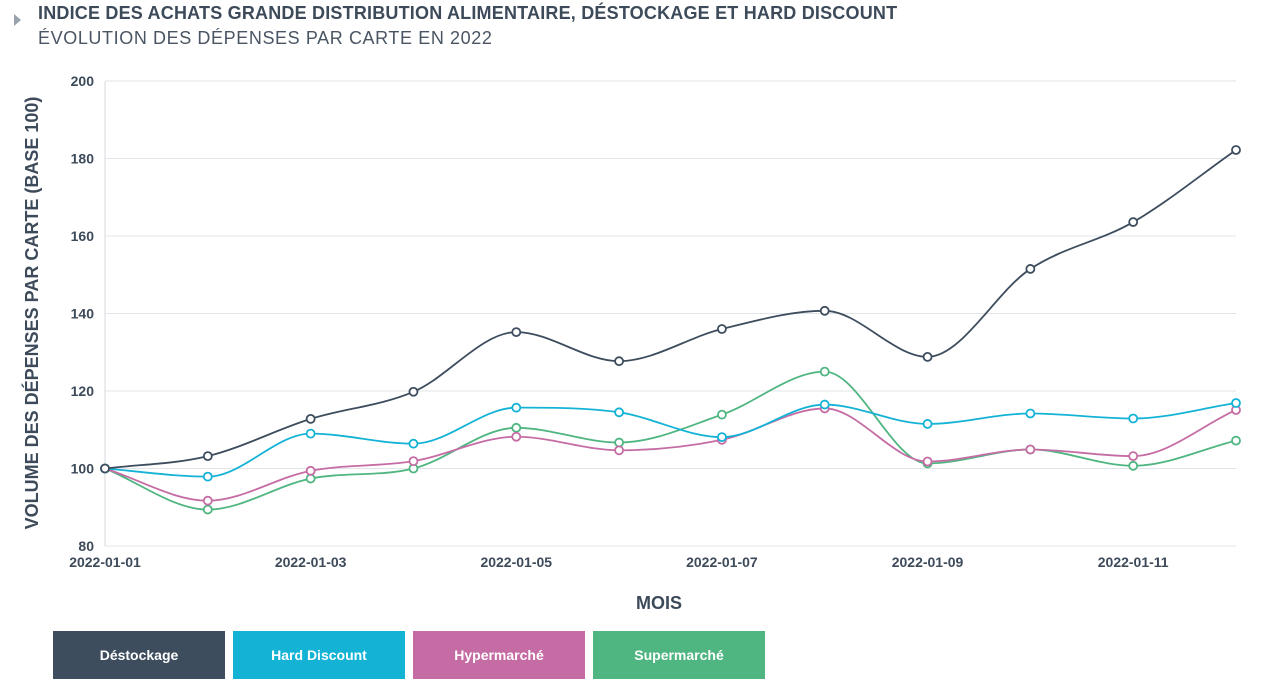  I want to click on y-axis-ticks: 80 100 120 140 160 180 200, so click(83, 313).